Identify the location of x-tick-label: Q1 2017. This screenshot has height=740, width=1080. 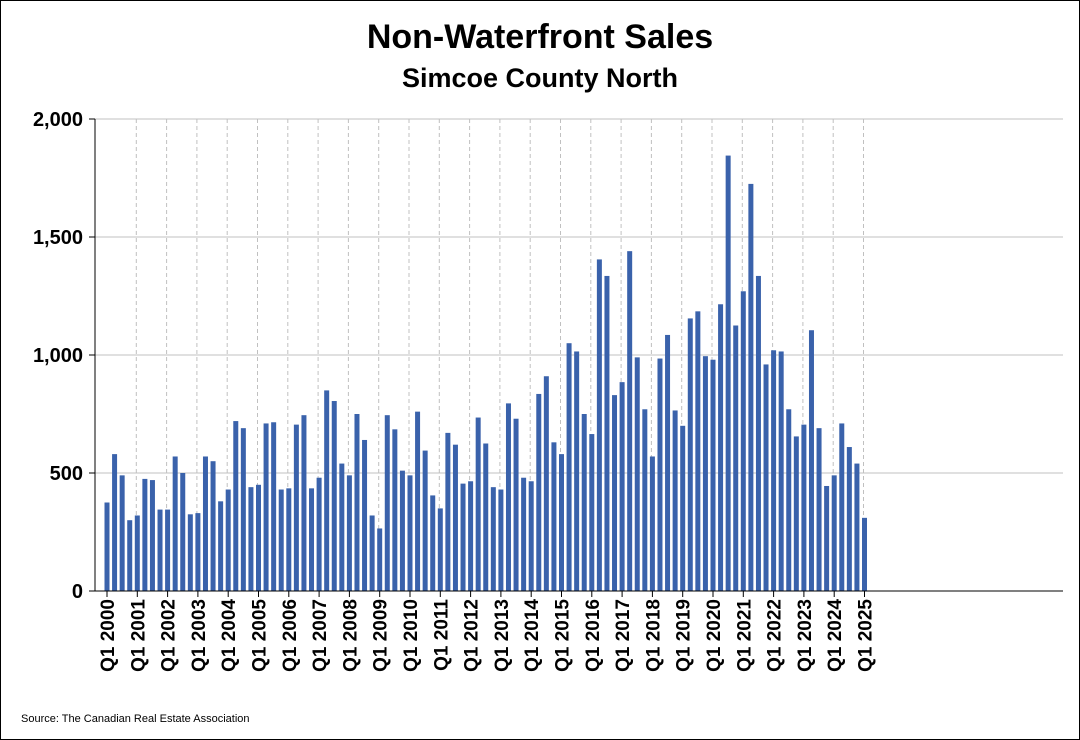
(623, 635).